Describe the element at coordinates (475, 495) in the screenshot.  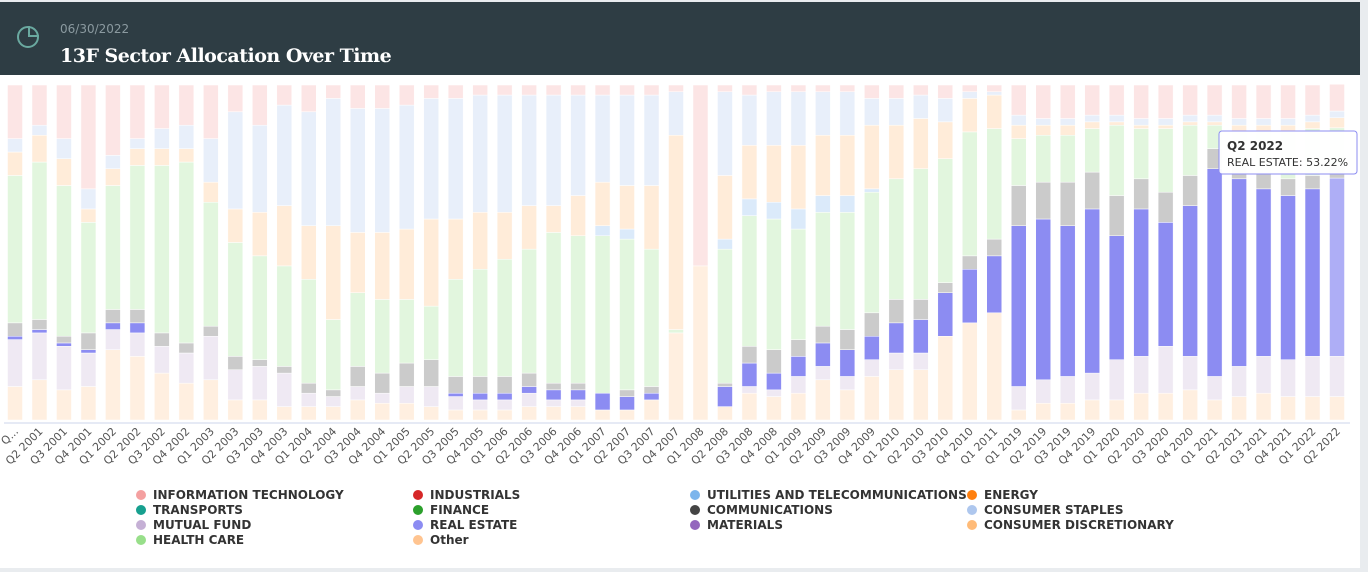
I see `legend-label: INDUSTRIALS` at that location.